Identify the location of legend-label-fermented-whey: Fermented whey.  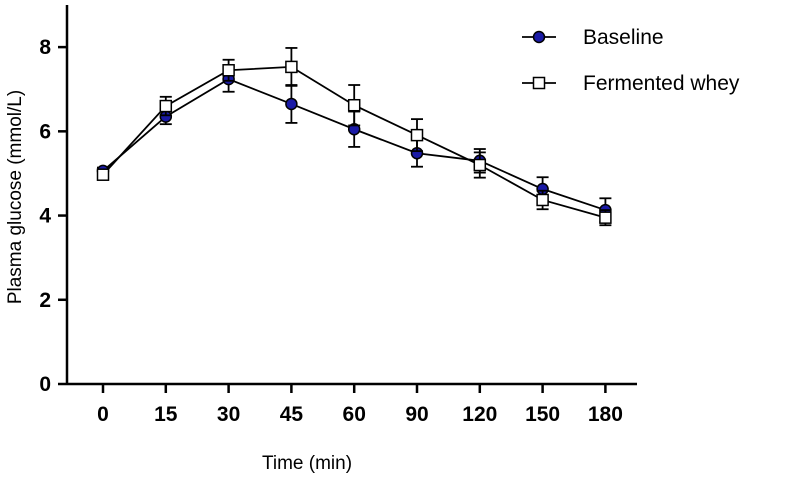
(661, 83).